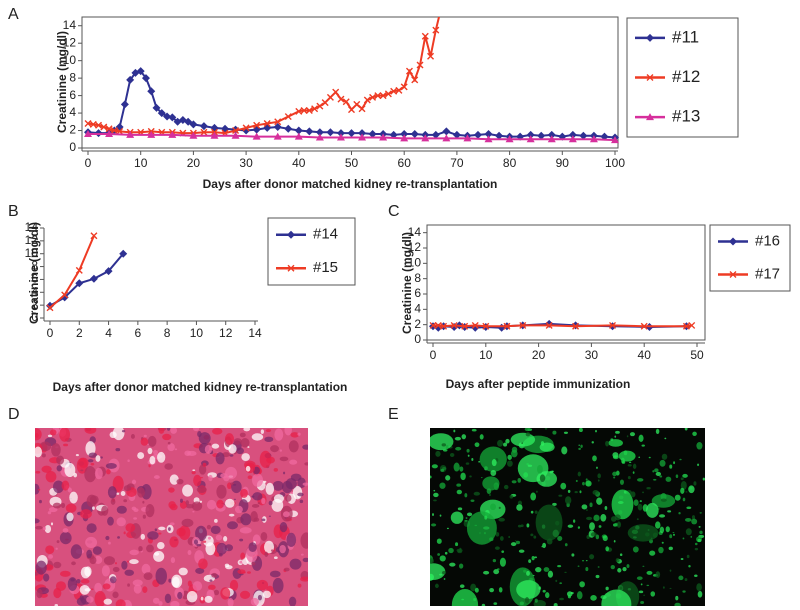 The image size is (800, 610). What do you see at coordinates (62, 82) in the screenshot?
I see `y-axis-title: Creatinine (mg/dl)` at bounding box center [62, 82].